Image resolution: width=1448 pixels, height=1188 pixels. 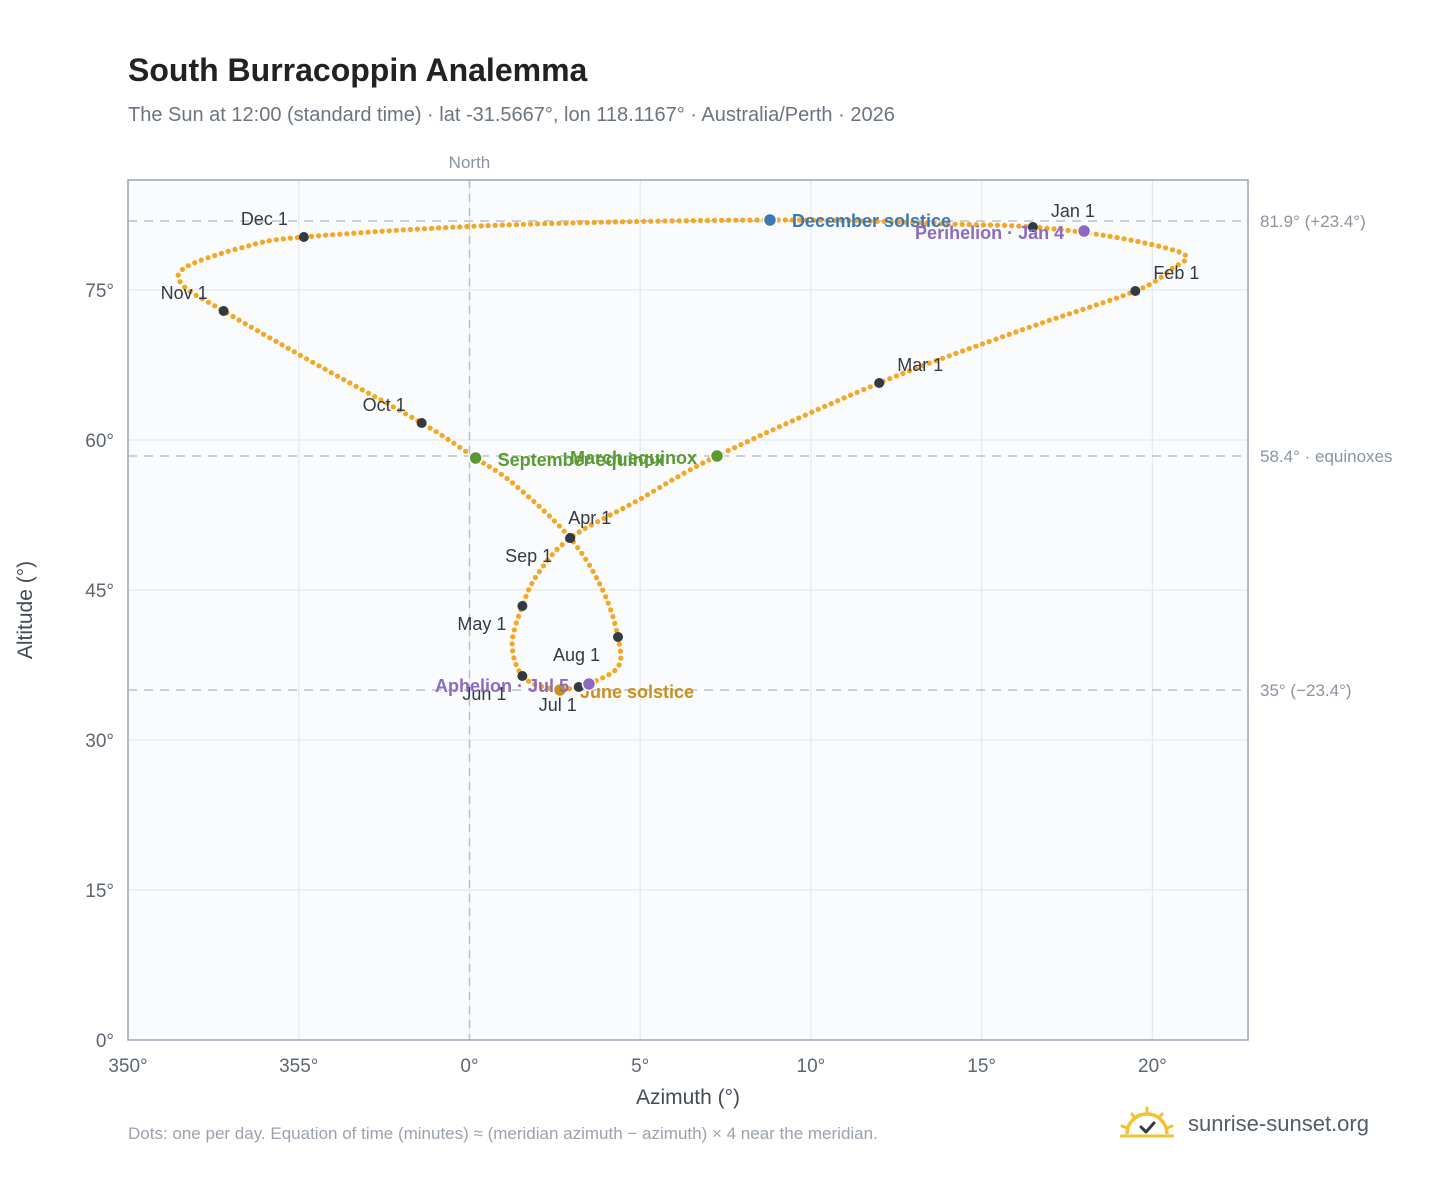 What do you see at coordinates (421, 423) in the screenshot?
I see `month-dot` at bounding box center [421, 423].